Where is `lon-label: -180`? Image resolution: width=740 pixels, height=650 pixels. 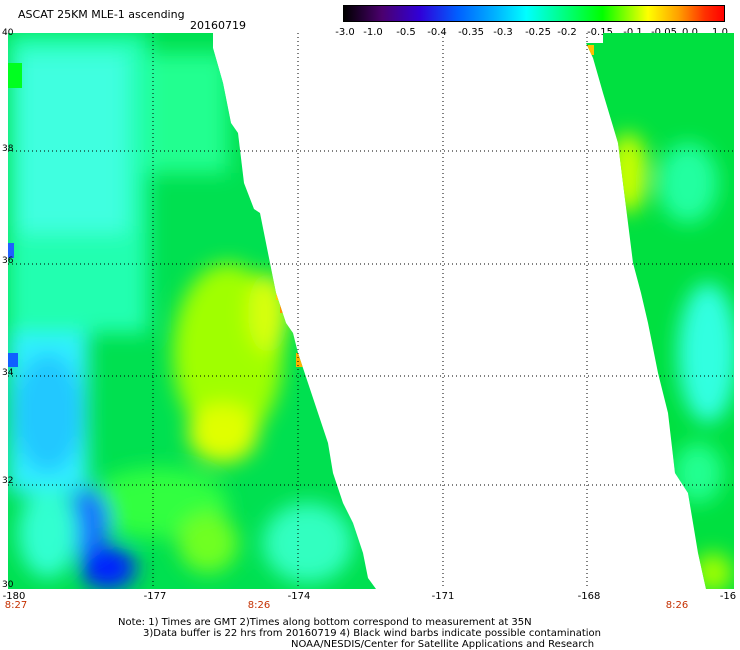 lon-label: -180 is located at coordinates (14, 596).